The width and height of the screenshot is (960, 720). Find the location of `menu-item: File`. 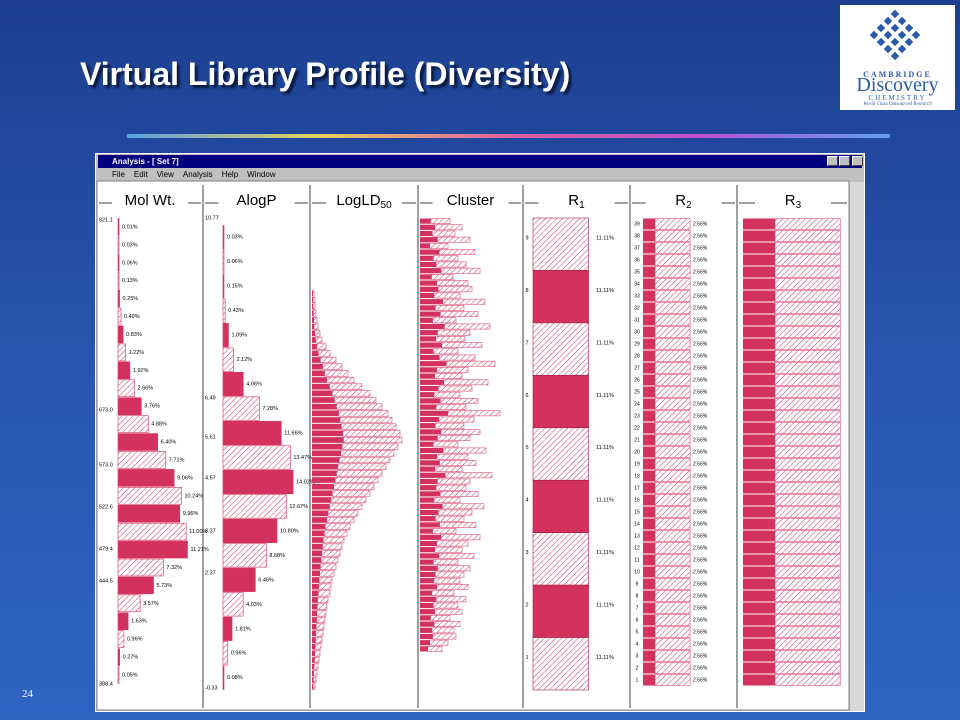

menu-item: File is located at coordinates (118, 174).